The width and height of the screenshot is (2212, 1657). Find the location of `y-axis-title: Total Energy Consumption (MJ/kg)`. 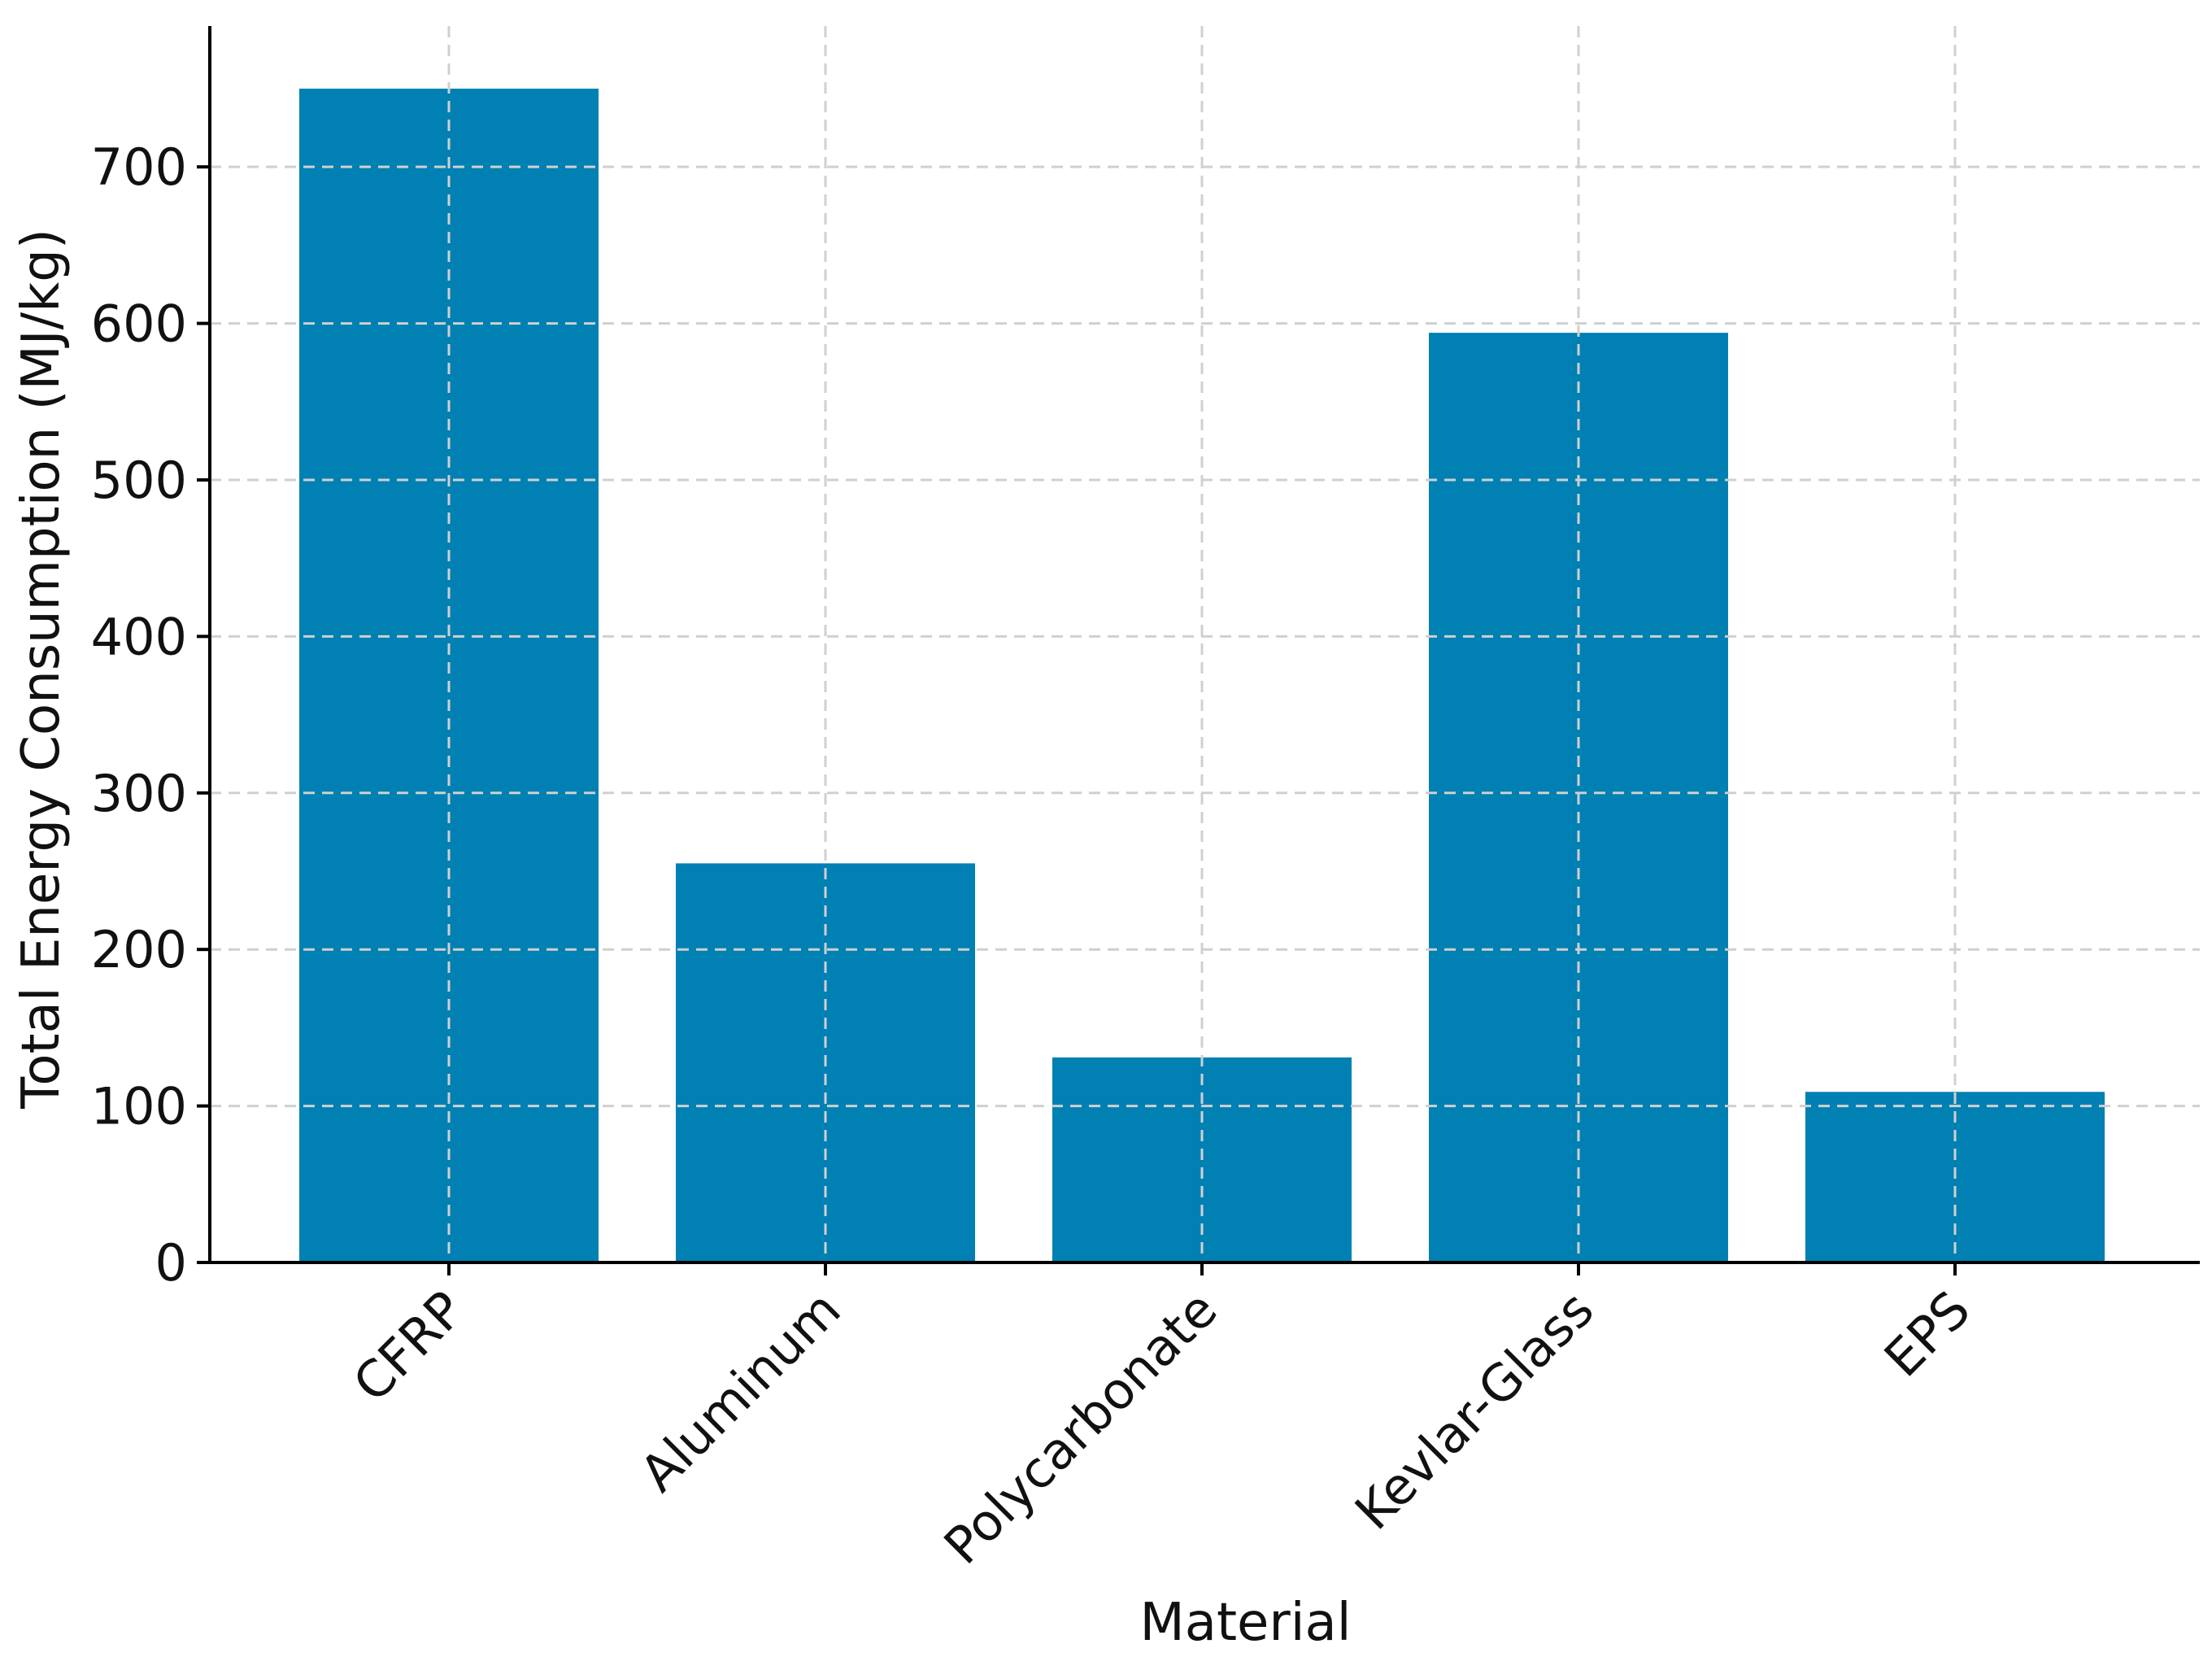

y-axis-title: Total Energy Consumption (MJ/kg) is located at coordinates (41, 669).